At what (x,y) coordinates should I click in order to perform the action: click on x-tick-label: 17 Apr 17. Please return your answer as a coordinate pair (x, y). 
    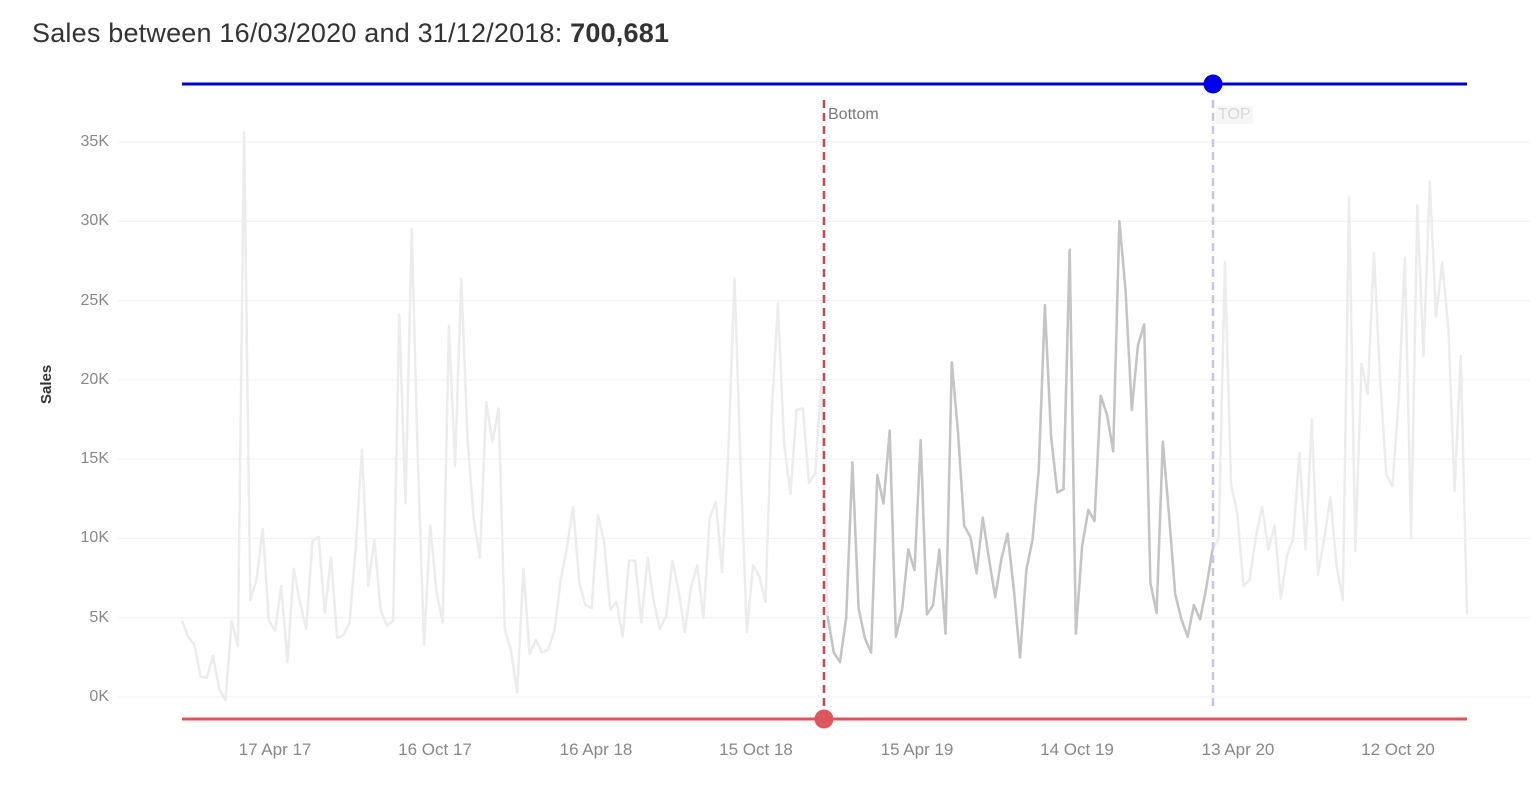
    Looking at the image, I should click on (275, 749).